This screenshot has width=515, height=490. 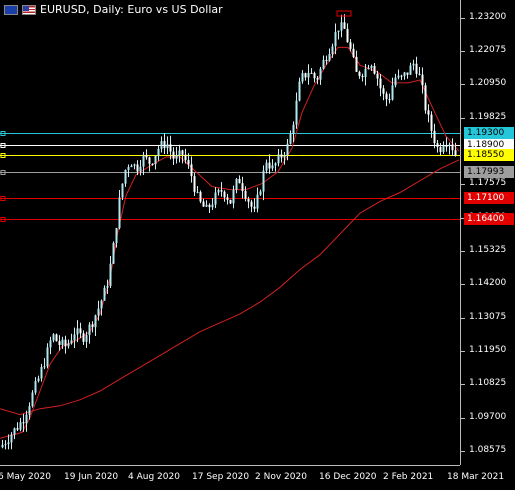 What do you see at coordinates (344, 13) in the screenshot?
I see `high-marker` at bounding box center [344, 13].